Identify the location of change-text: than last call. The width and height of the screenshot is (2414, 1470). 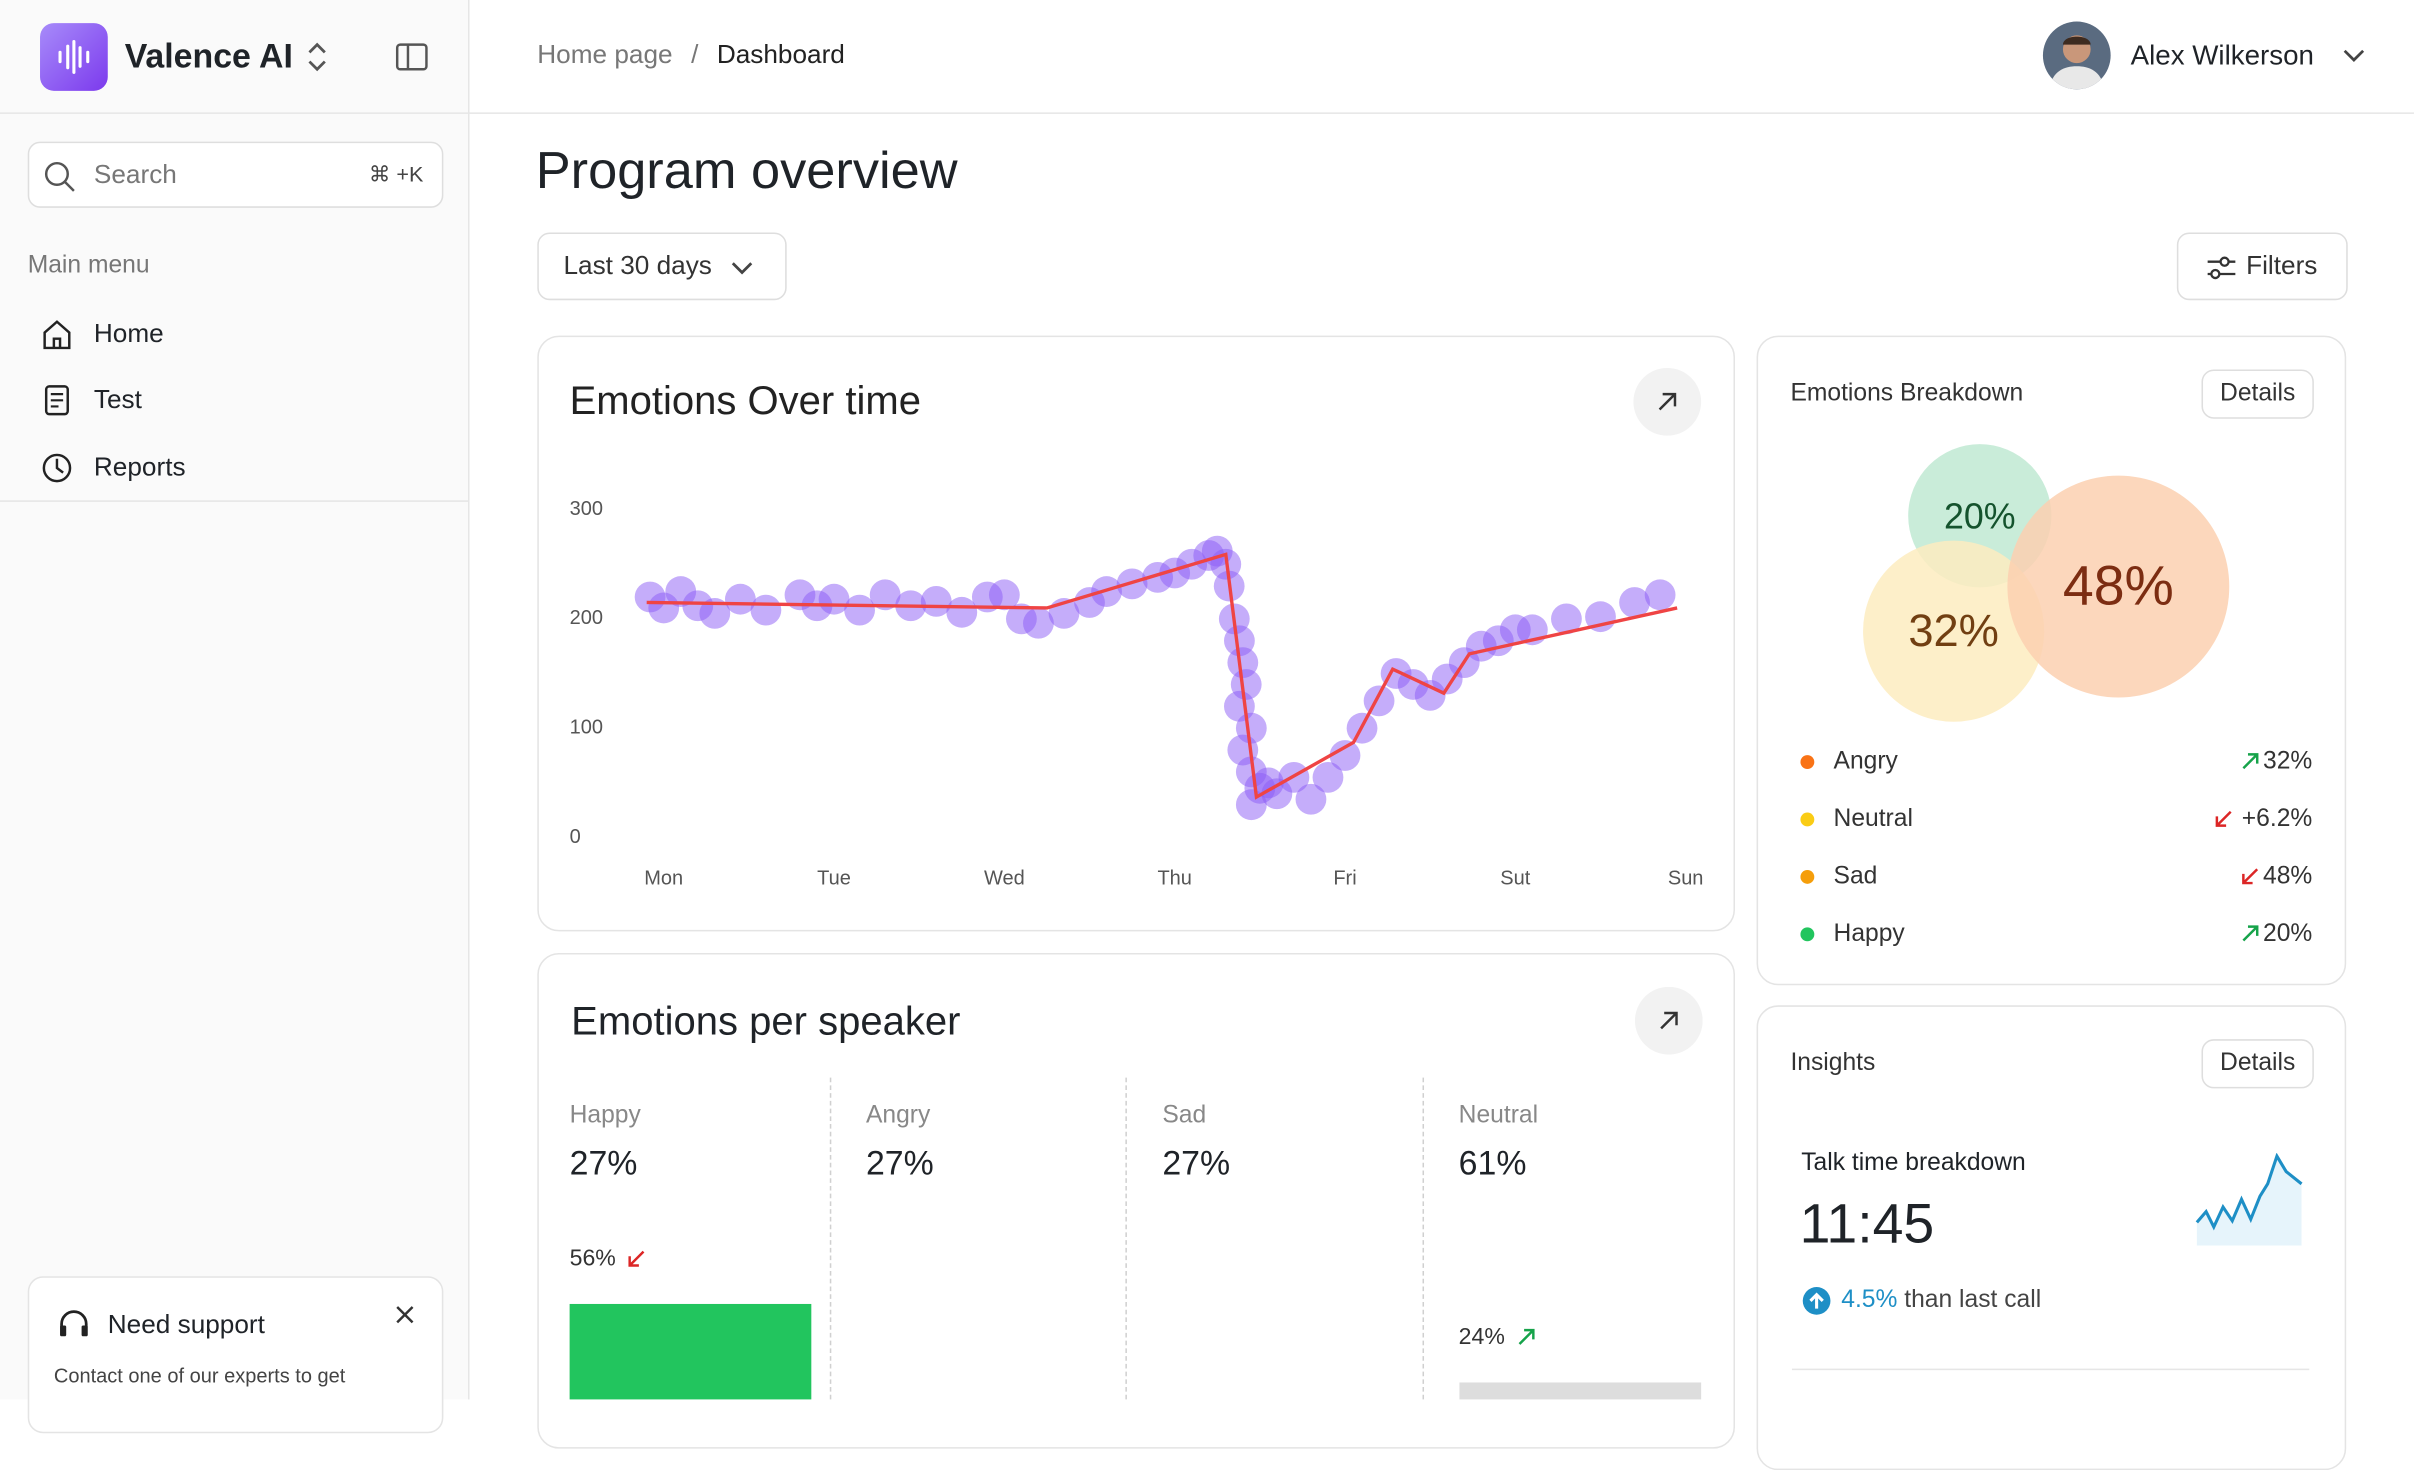
(1973, 1300).